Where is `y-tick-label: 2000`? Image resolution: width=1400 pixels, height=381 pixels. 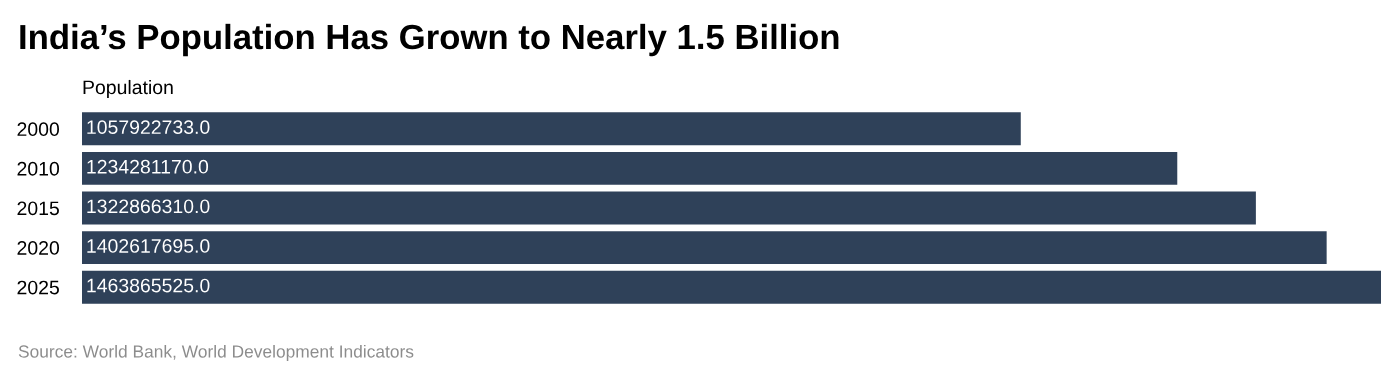
y-tick-label: 2000 is located at coordinates (38, 129).